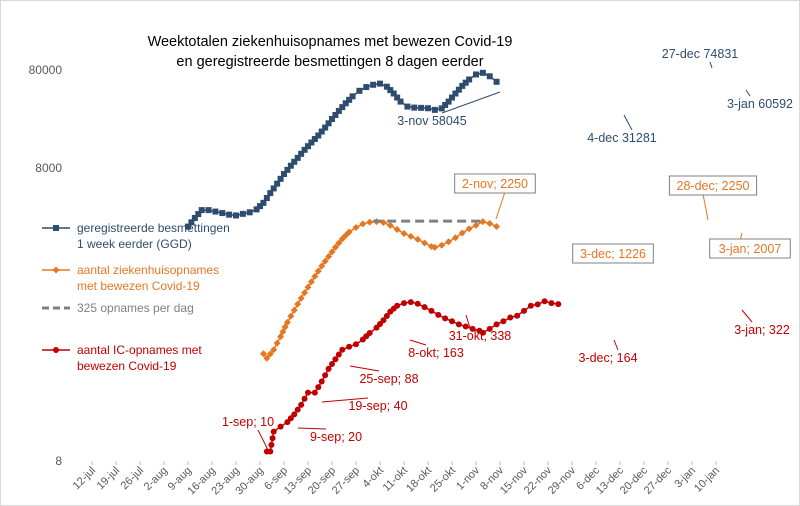 This screenshot has height=506, width=800. Describe the element at coordinates (138, 286) in the screenshot. I see `legend-label-line2: met bewezen Covid-19` at that location.